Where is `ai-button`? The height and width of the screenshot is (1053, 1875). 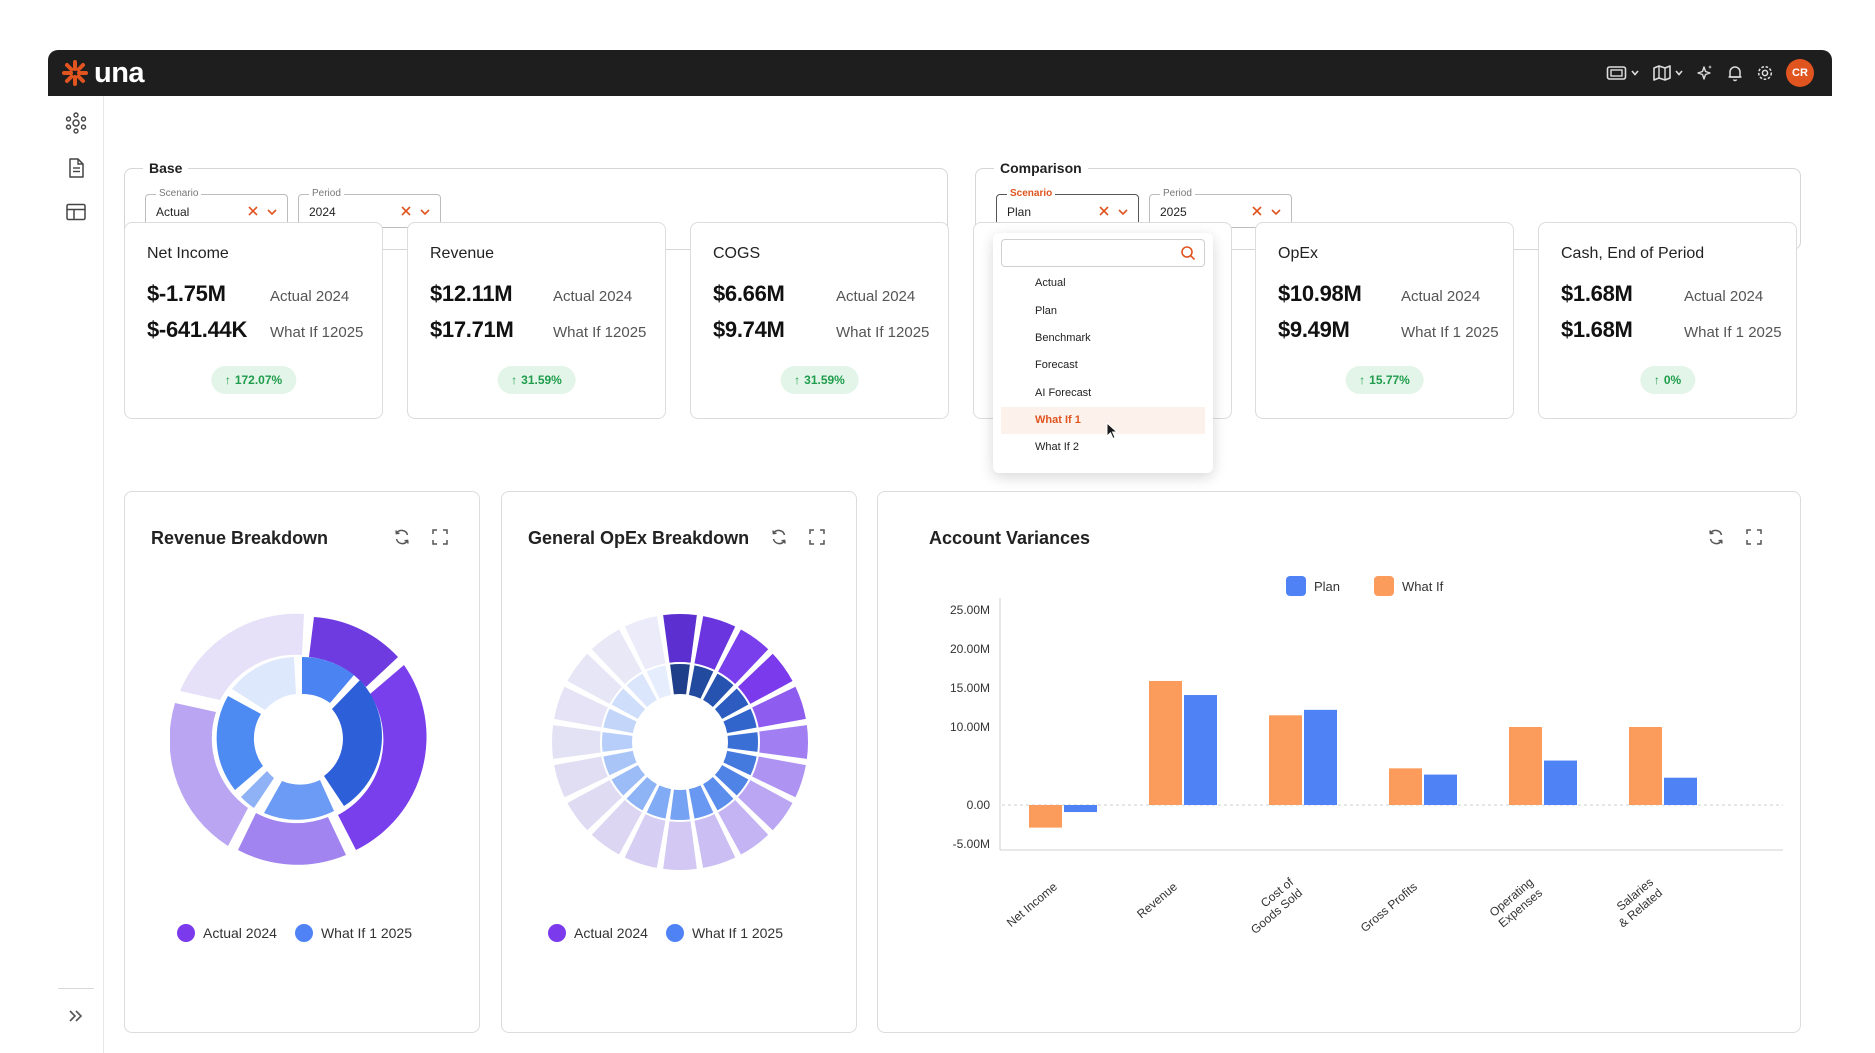
ai-button is located at coordinates (1705, 73).